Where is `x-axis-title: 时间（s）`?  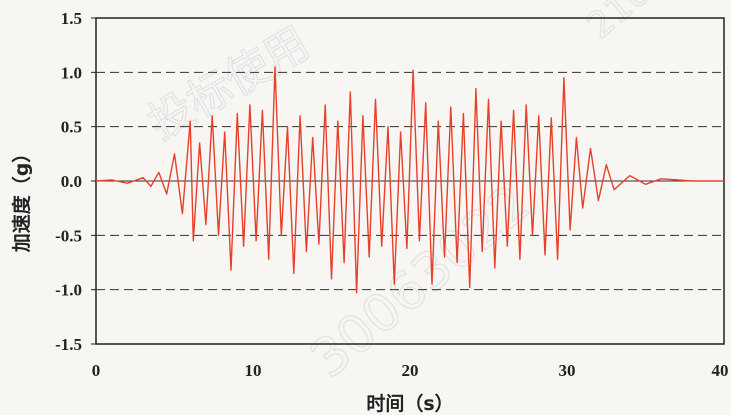 x-axis-title: 时间（s） is located at coordinates (409, 403).